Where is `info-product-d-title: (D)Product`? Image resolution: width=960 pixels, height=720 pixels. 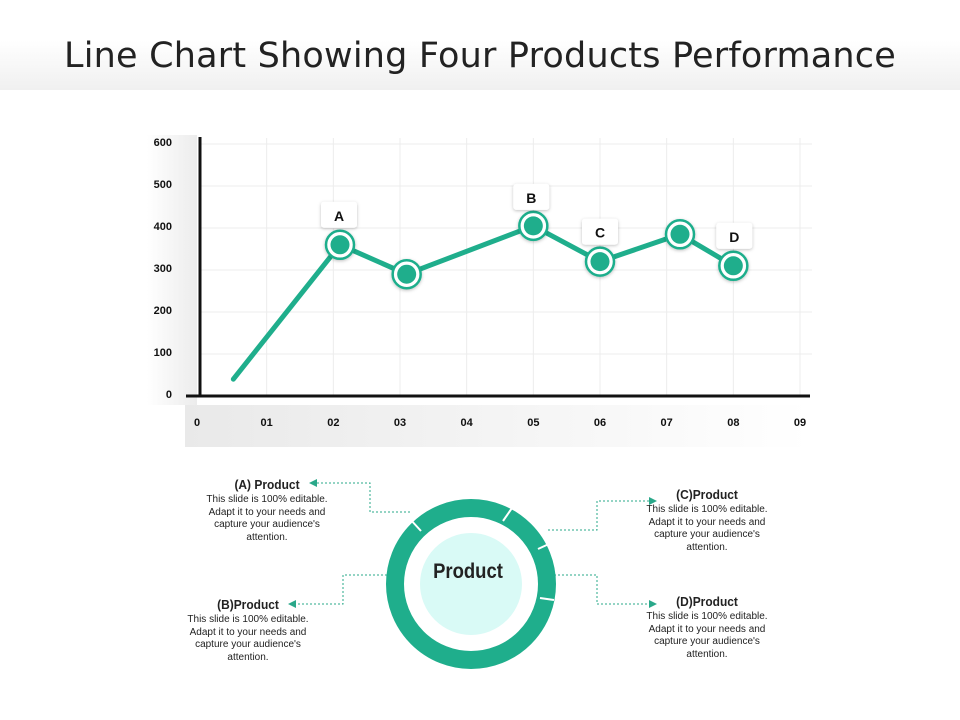
info-product-d-title: (D)Product is located at coordinates (707, 601).